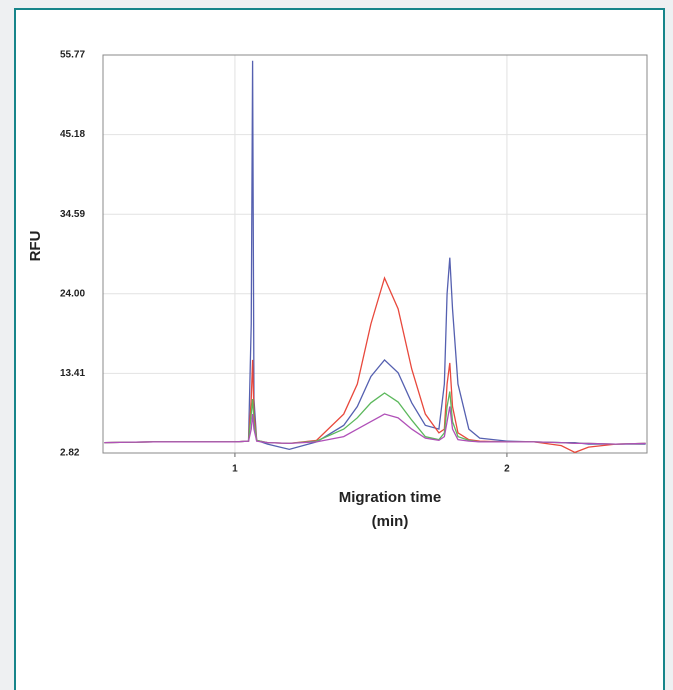 This screenshot has width=673, height=690. What do you see at coordinates (390, 521) in the screenshot?
I see `x-axis-unit: (min)` at bounding box center [390, 521].